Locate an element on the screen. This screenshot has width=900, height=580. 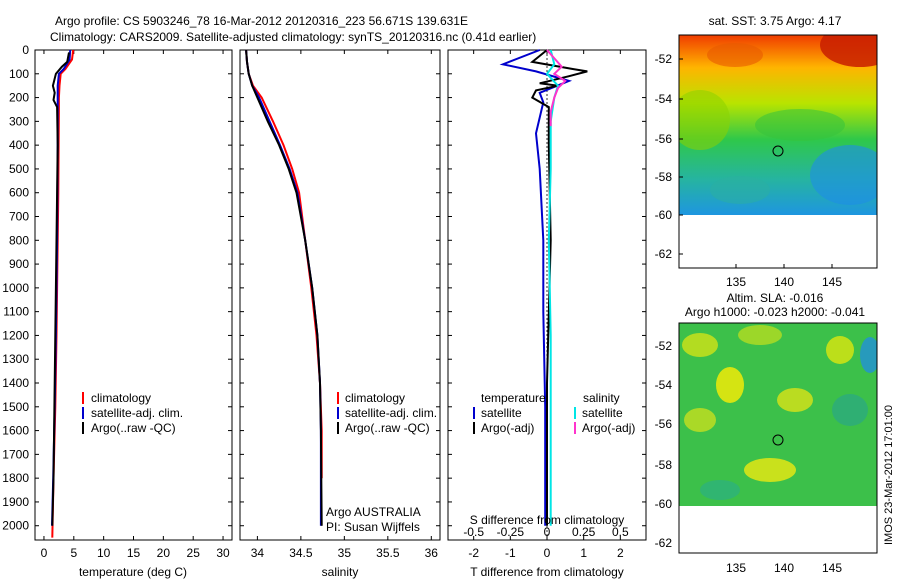
sst-map-title: sat. SST: 3.75 Argo: 4.17 is located at coordinates (775, 21).